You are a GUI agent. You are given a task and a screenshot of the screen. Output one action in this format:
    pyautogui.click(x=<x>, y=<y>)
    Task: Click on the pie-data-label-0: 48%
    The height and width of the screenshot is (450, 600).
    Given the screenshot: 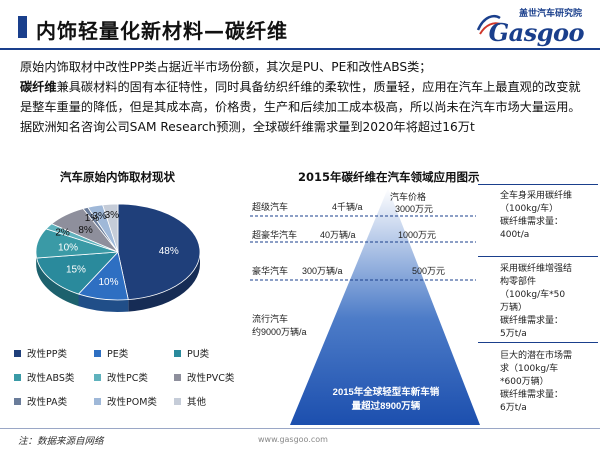 What is the action you would take?
    pyautogui.click(x=169, y=251)
    